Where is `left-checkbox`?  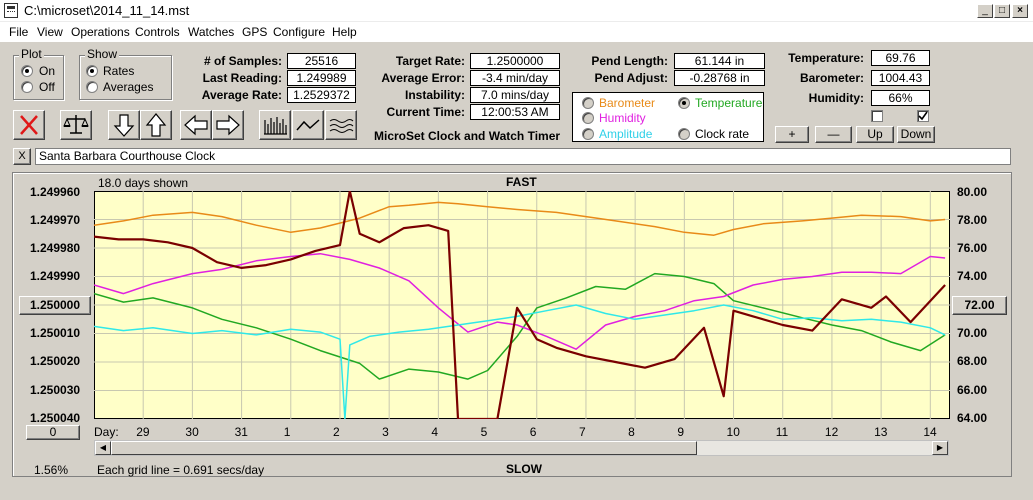
left-checkbox is located at coordinates (877, 116).